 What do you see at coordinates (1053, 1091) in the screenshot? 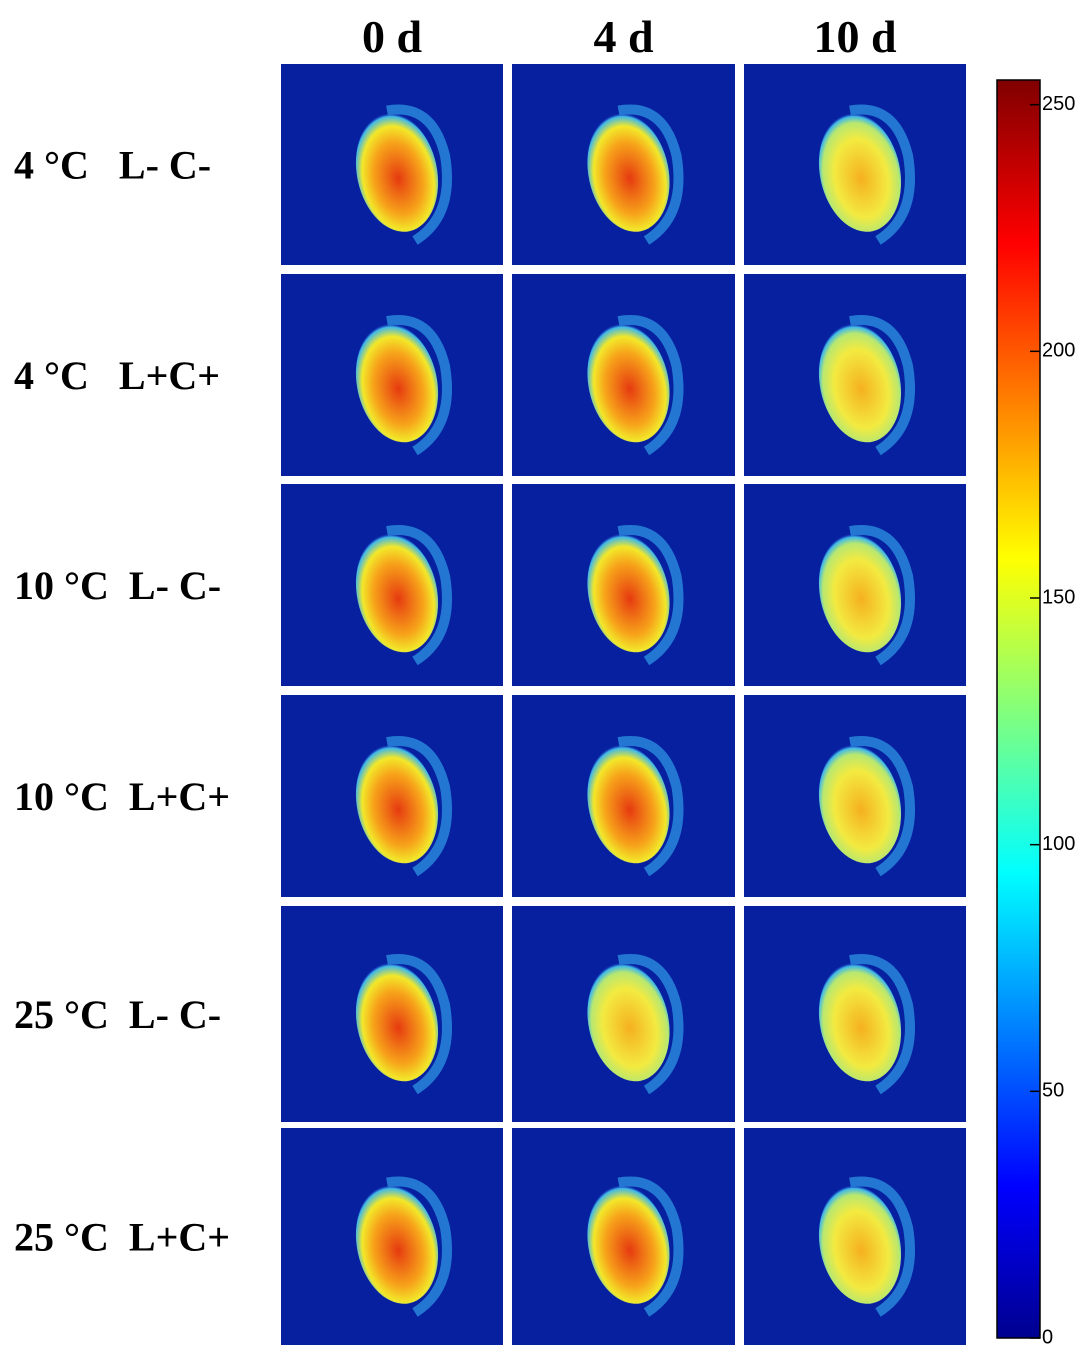
I see `tick-label: 50` at bounding box center [1053, 1091].